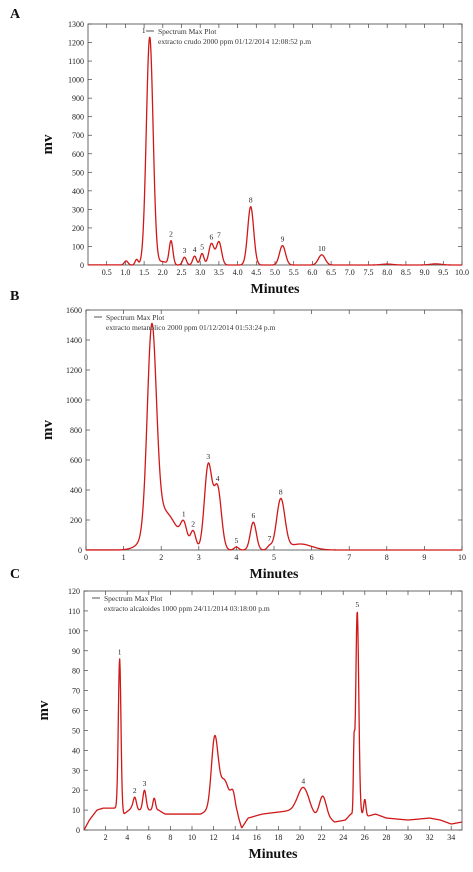  I want to click on x-tick-label: 24, so click(343, 837).